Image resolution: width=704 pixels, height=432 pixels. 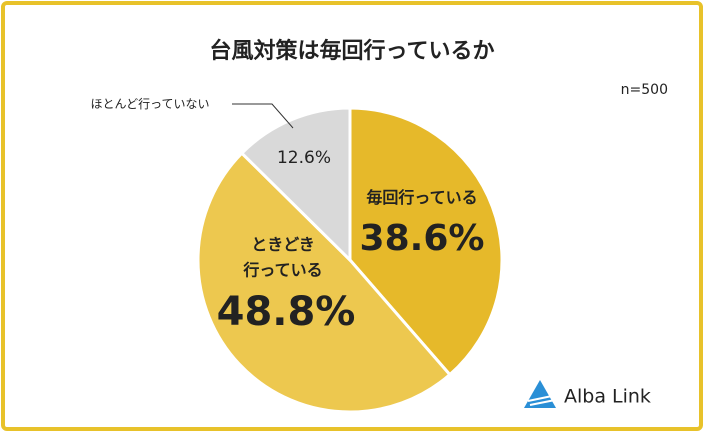 I want to click on sample-note: n=500, so click(x=644, y=90).